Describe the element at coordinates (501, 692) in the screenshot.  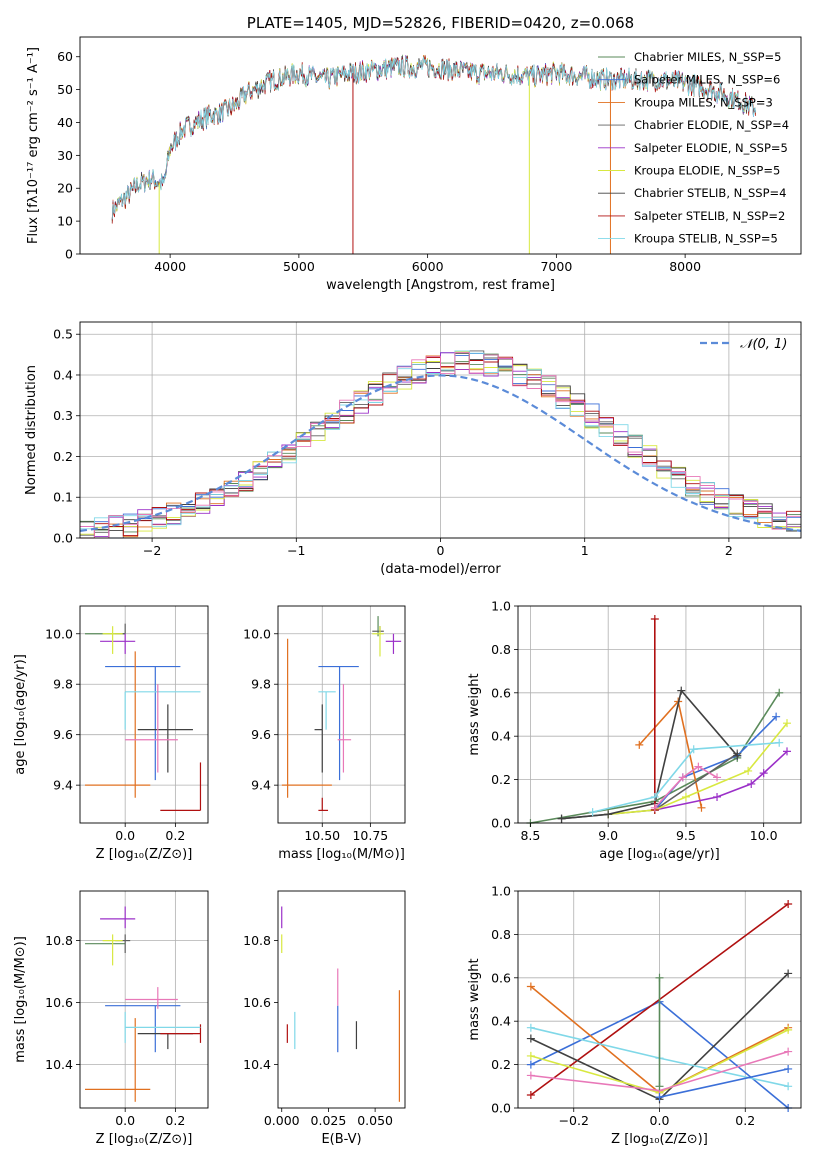
I see `y-tick-label: 0.6` at that location.